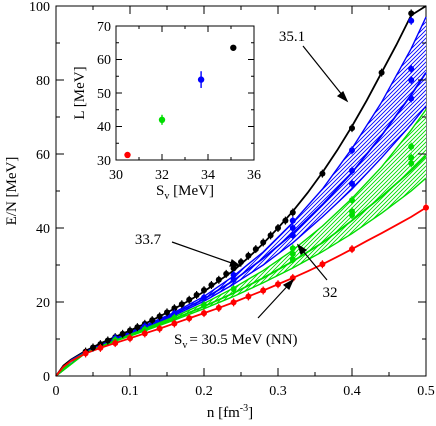  What do you see at coordinates (185, 192) in the screenshot?
I see `inset-x-axis-title: Sv [MeV]` at bounding box center [185, 192].